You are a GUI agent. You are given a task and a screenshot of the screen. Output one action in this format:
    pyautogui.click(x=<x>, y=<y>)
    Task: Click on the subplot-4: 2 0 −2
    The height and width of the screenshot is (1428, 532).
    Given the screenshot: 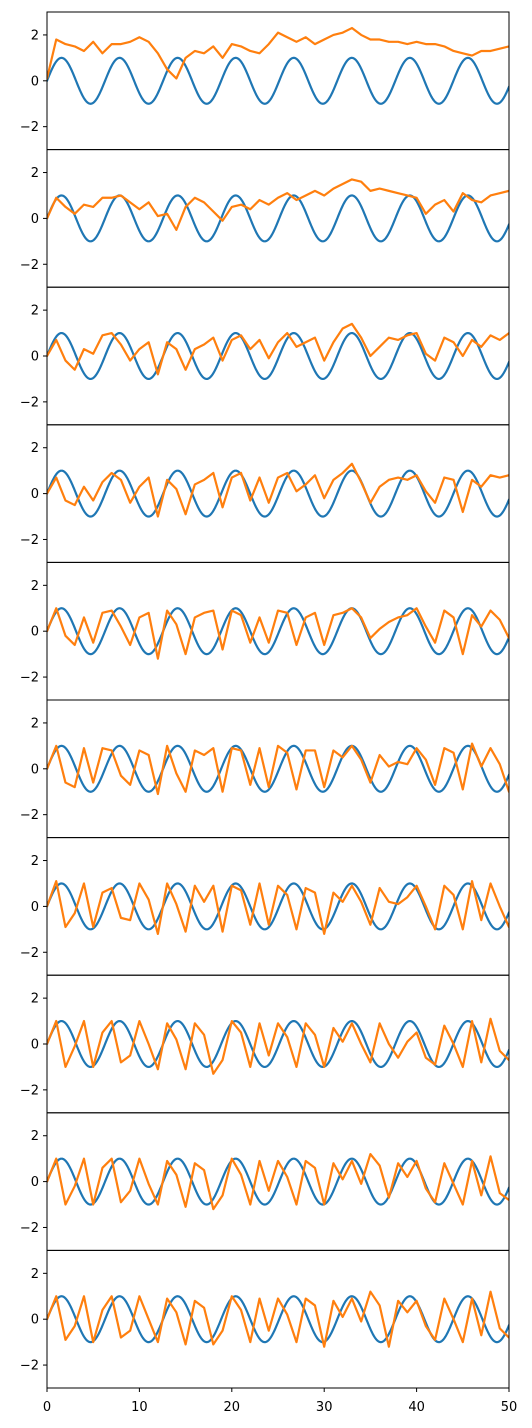 What is the action you would take?
    pyautogui.click(x=265, y=493)
    